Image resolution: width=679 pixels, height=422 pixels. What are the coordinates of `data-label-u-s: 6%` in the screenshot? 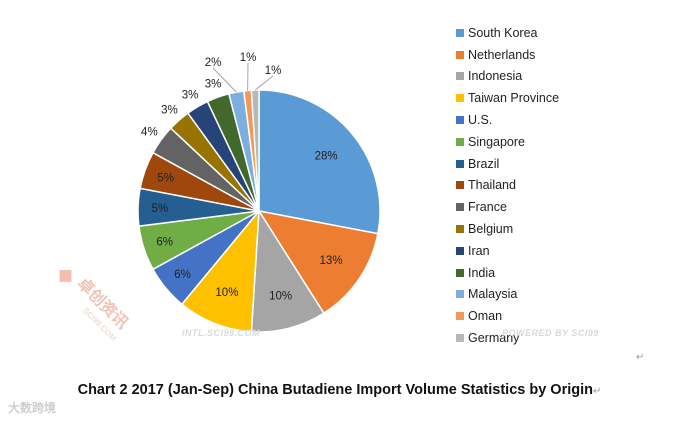 It's located at (182, 275).